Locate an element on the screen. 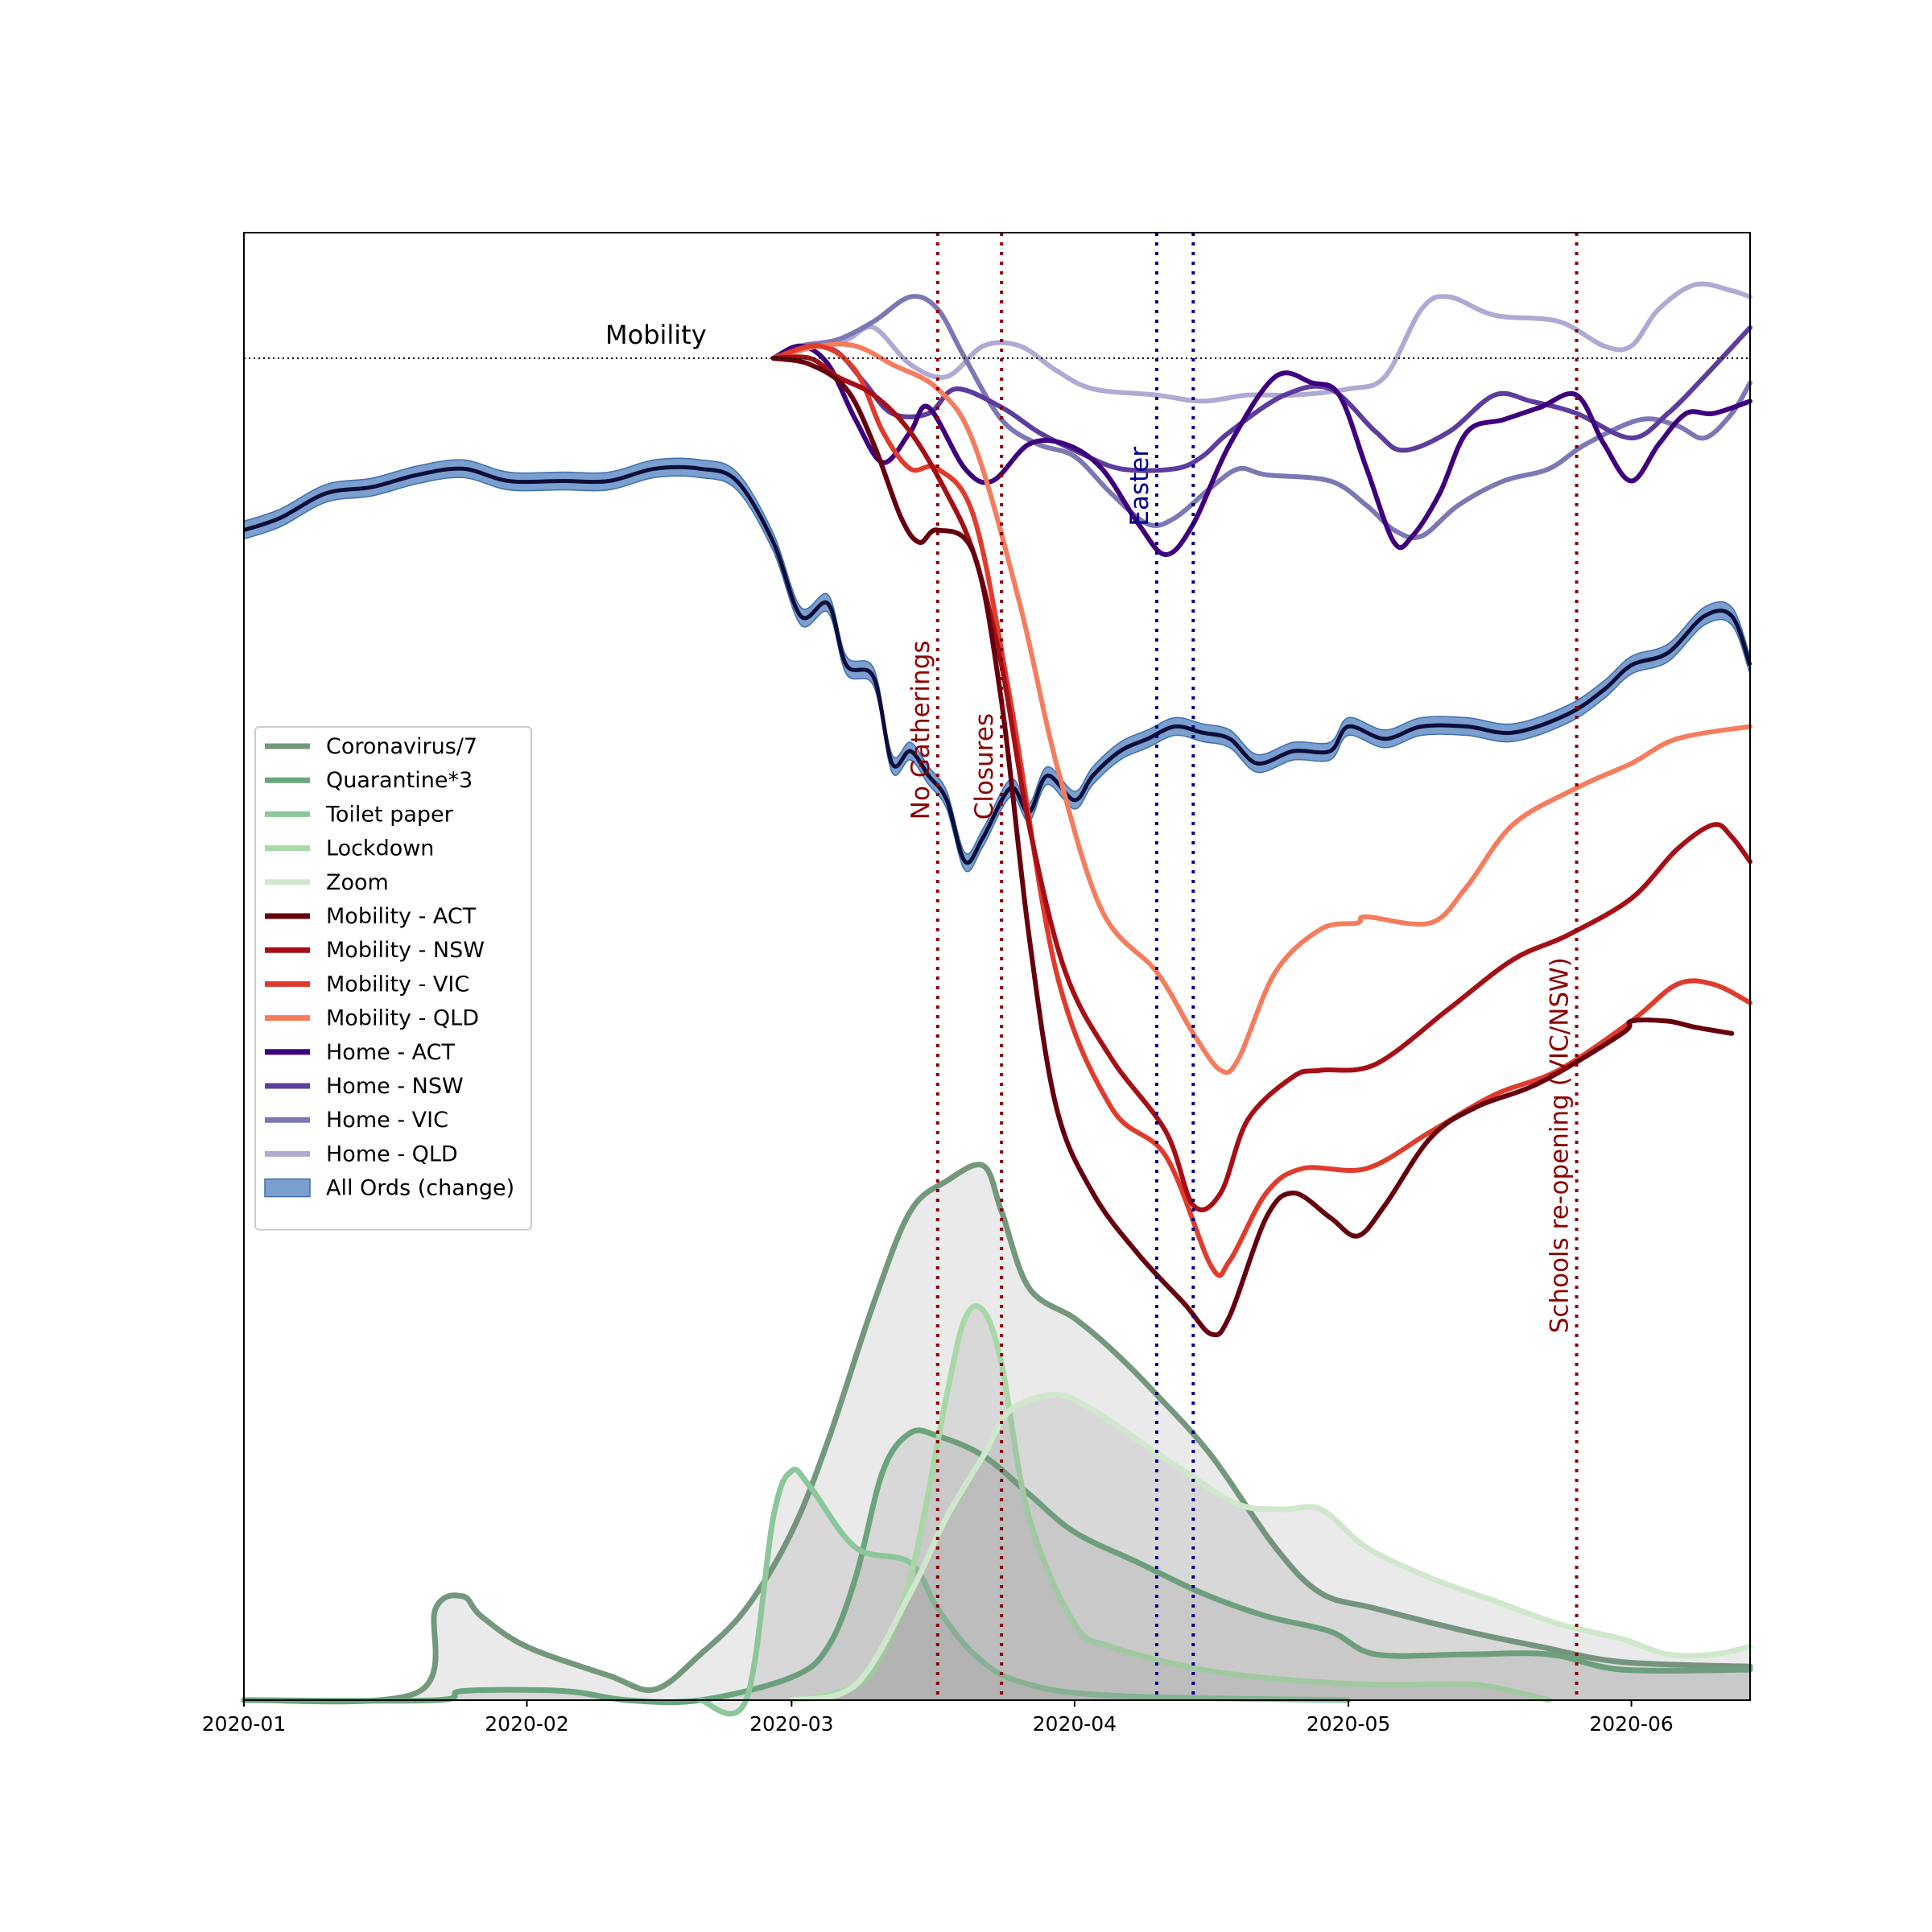 Image resolution: width=1932 pixels, height=1932 pixels. search-line-lockdown is located at coordinates (1170, 1502).